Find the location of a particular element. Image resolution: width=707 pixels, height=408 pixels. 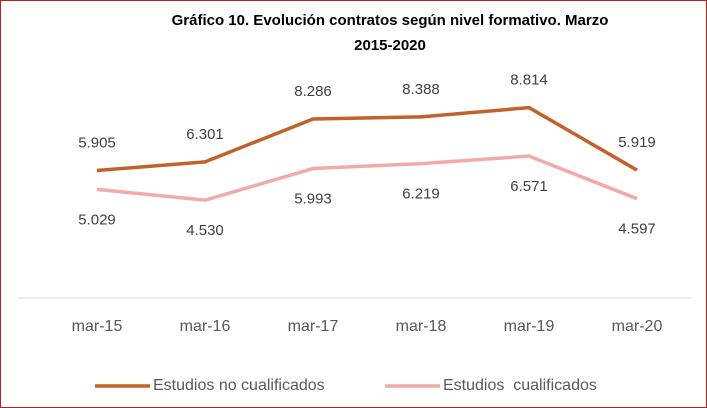

data-label: 8.814 is located at coordinates (529, 80).